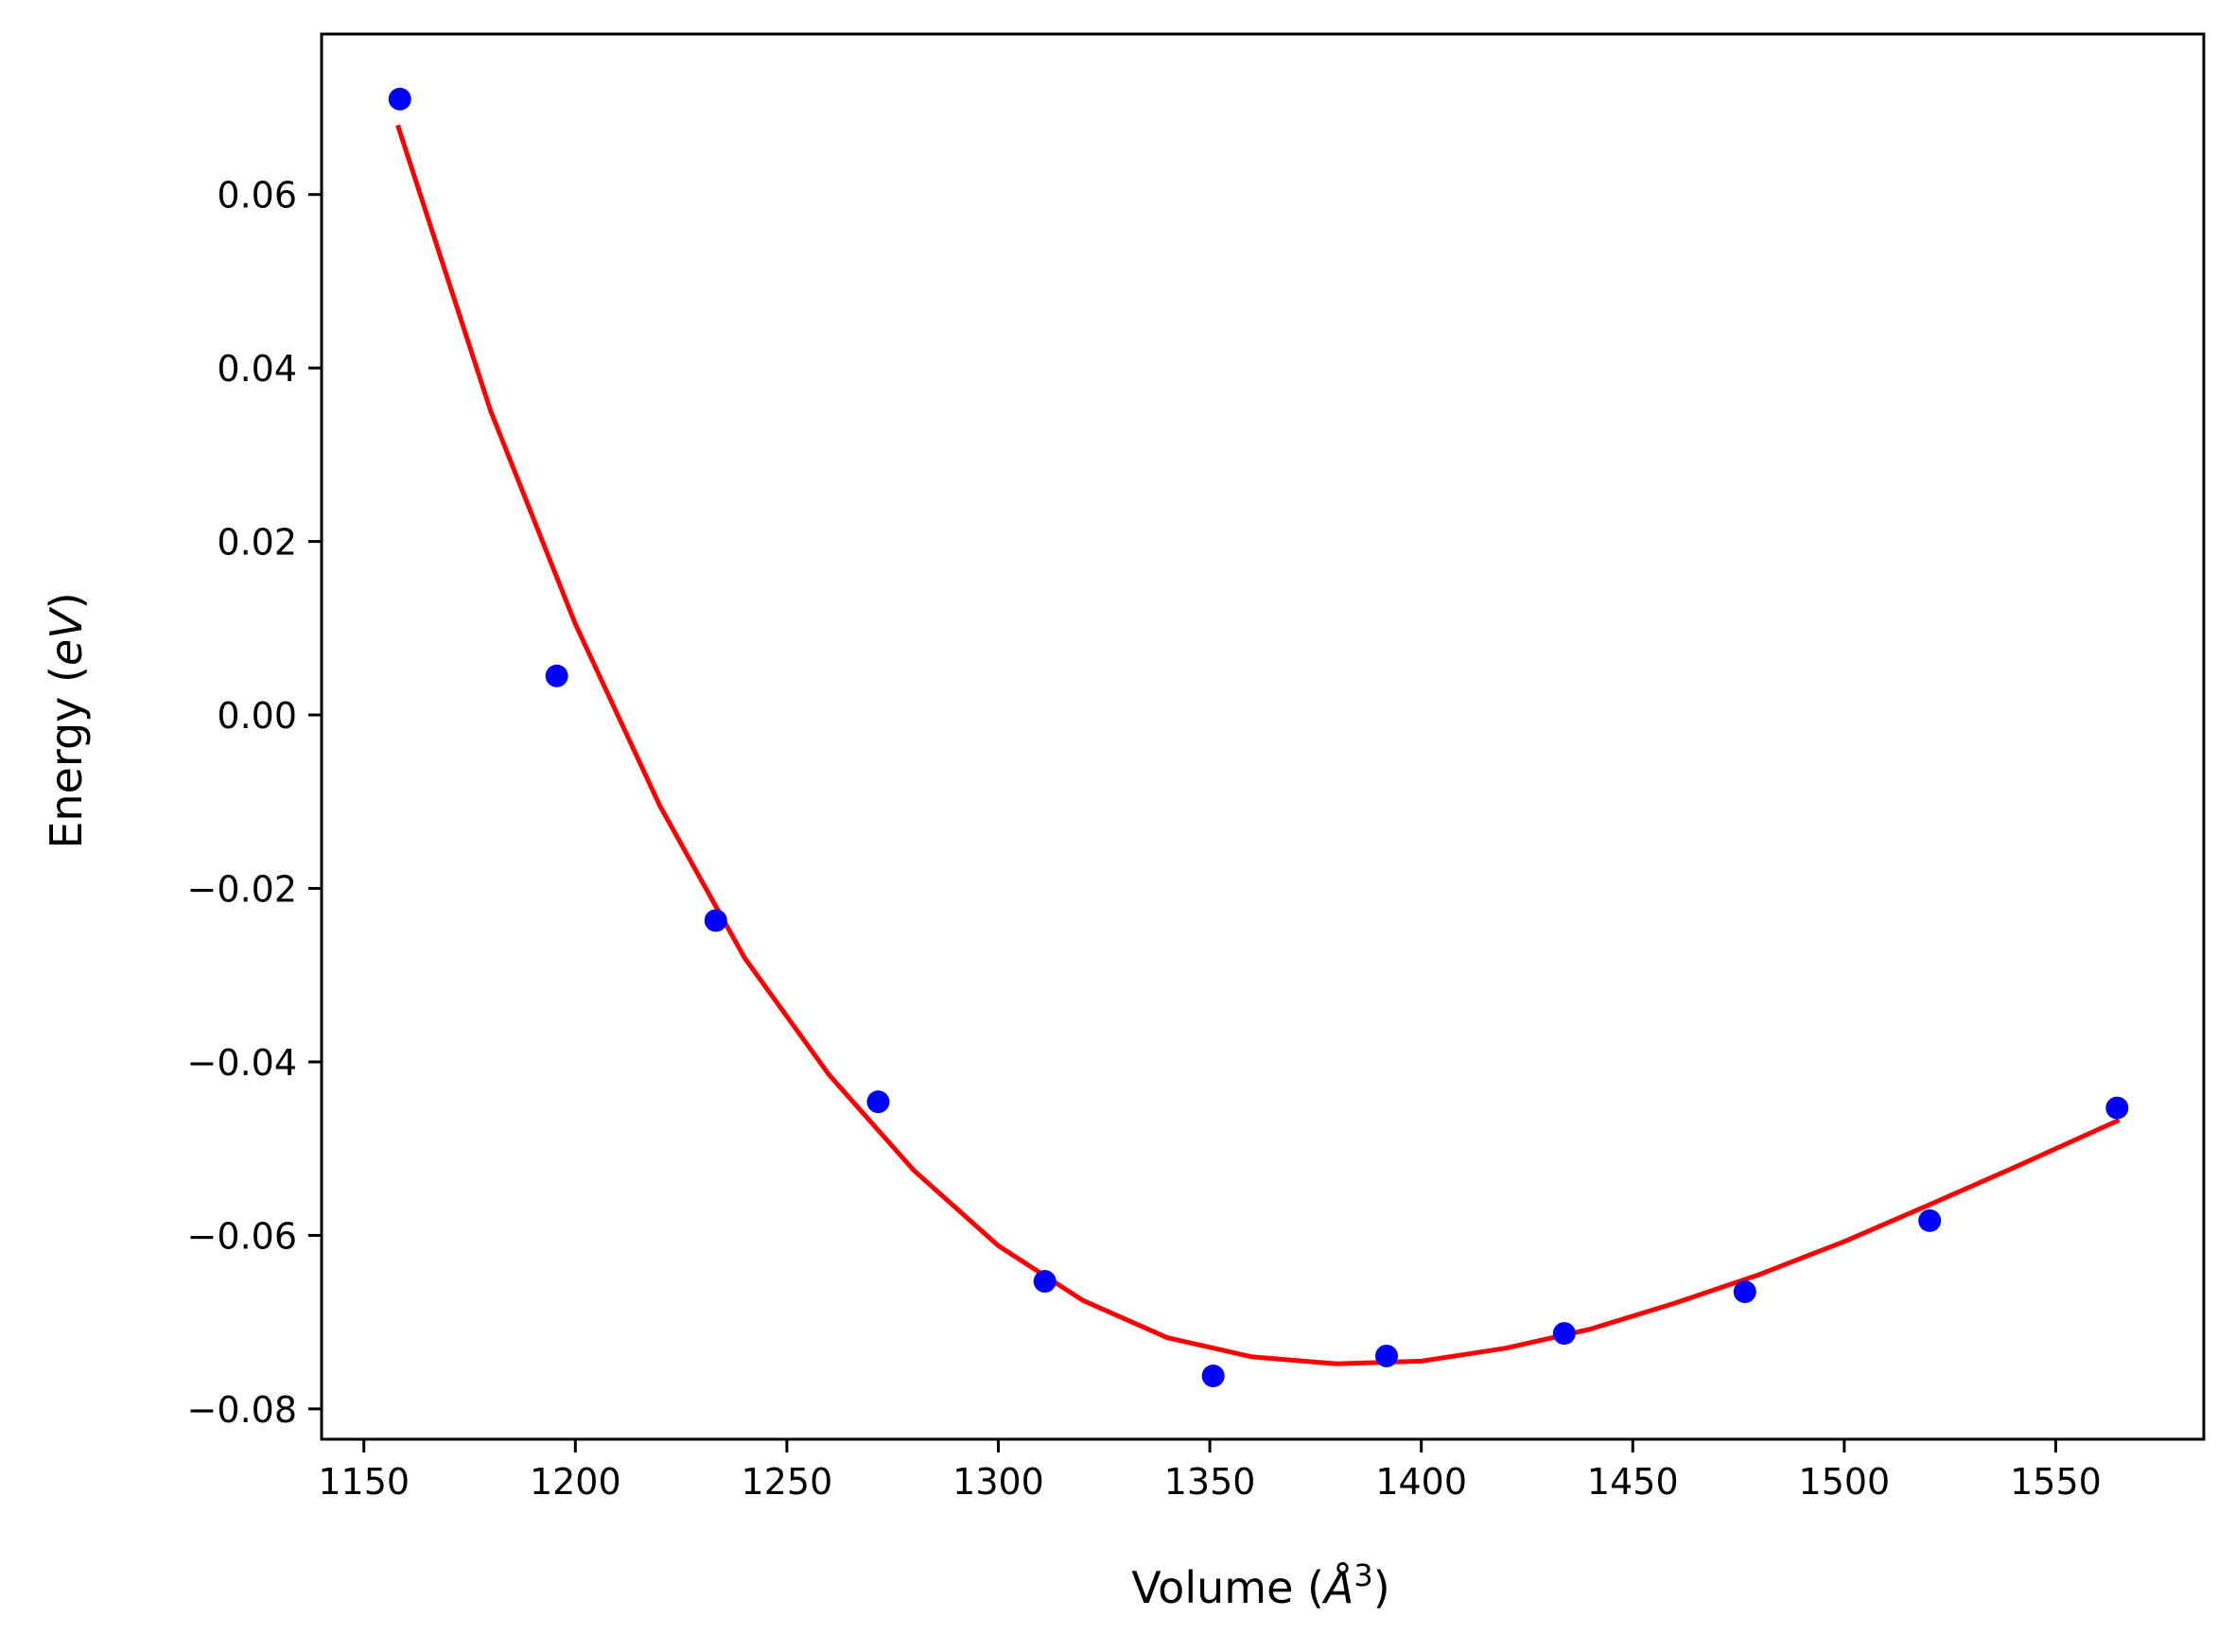 The image size is (2235, 1652). Describe the element at coordinates (242, 1410) in the screenshot. I see `y-tick-label: −0.08` at that location.